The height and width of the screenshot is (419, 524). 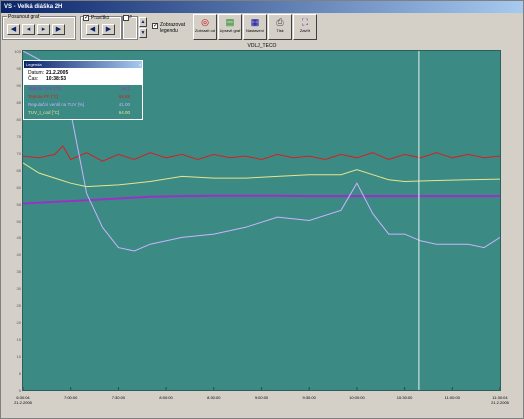 I want to click on y-tick-label: 85, so click(x=18, y=102).